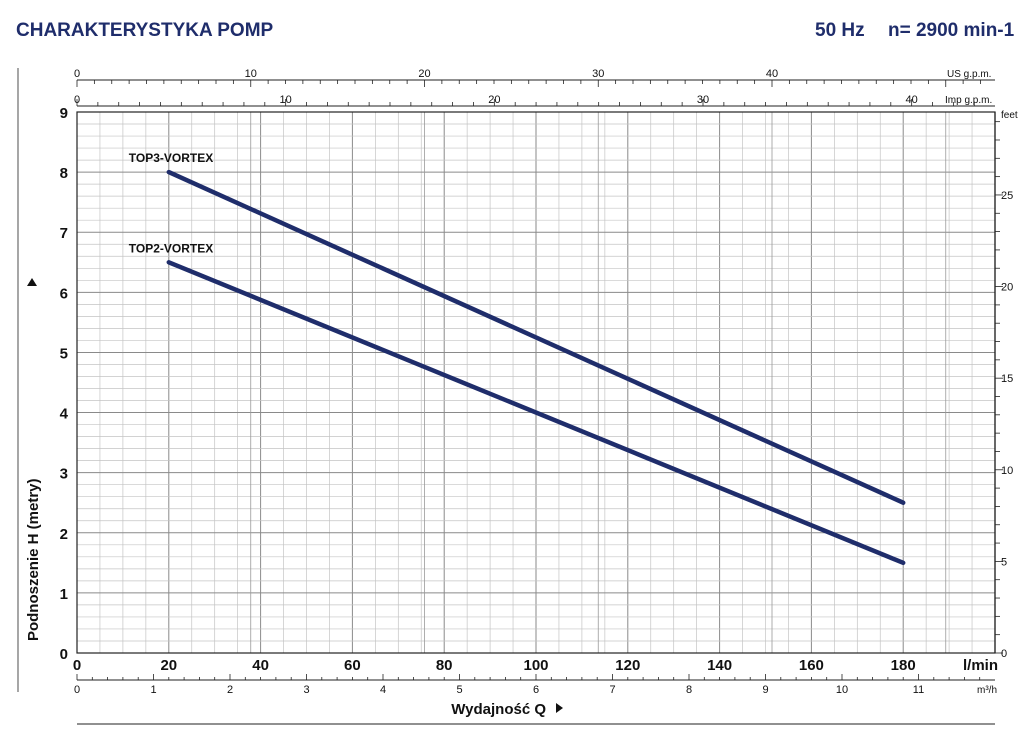 This screenshot has width=1034, height=752. What do you see at coordinates (968, 100) in the screenshot?
I see `impgpm-unit-label: Imp g.p.m.` at bounding box center [968, 100].